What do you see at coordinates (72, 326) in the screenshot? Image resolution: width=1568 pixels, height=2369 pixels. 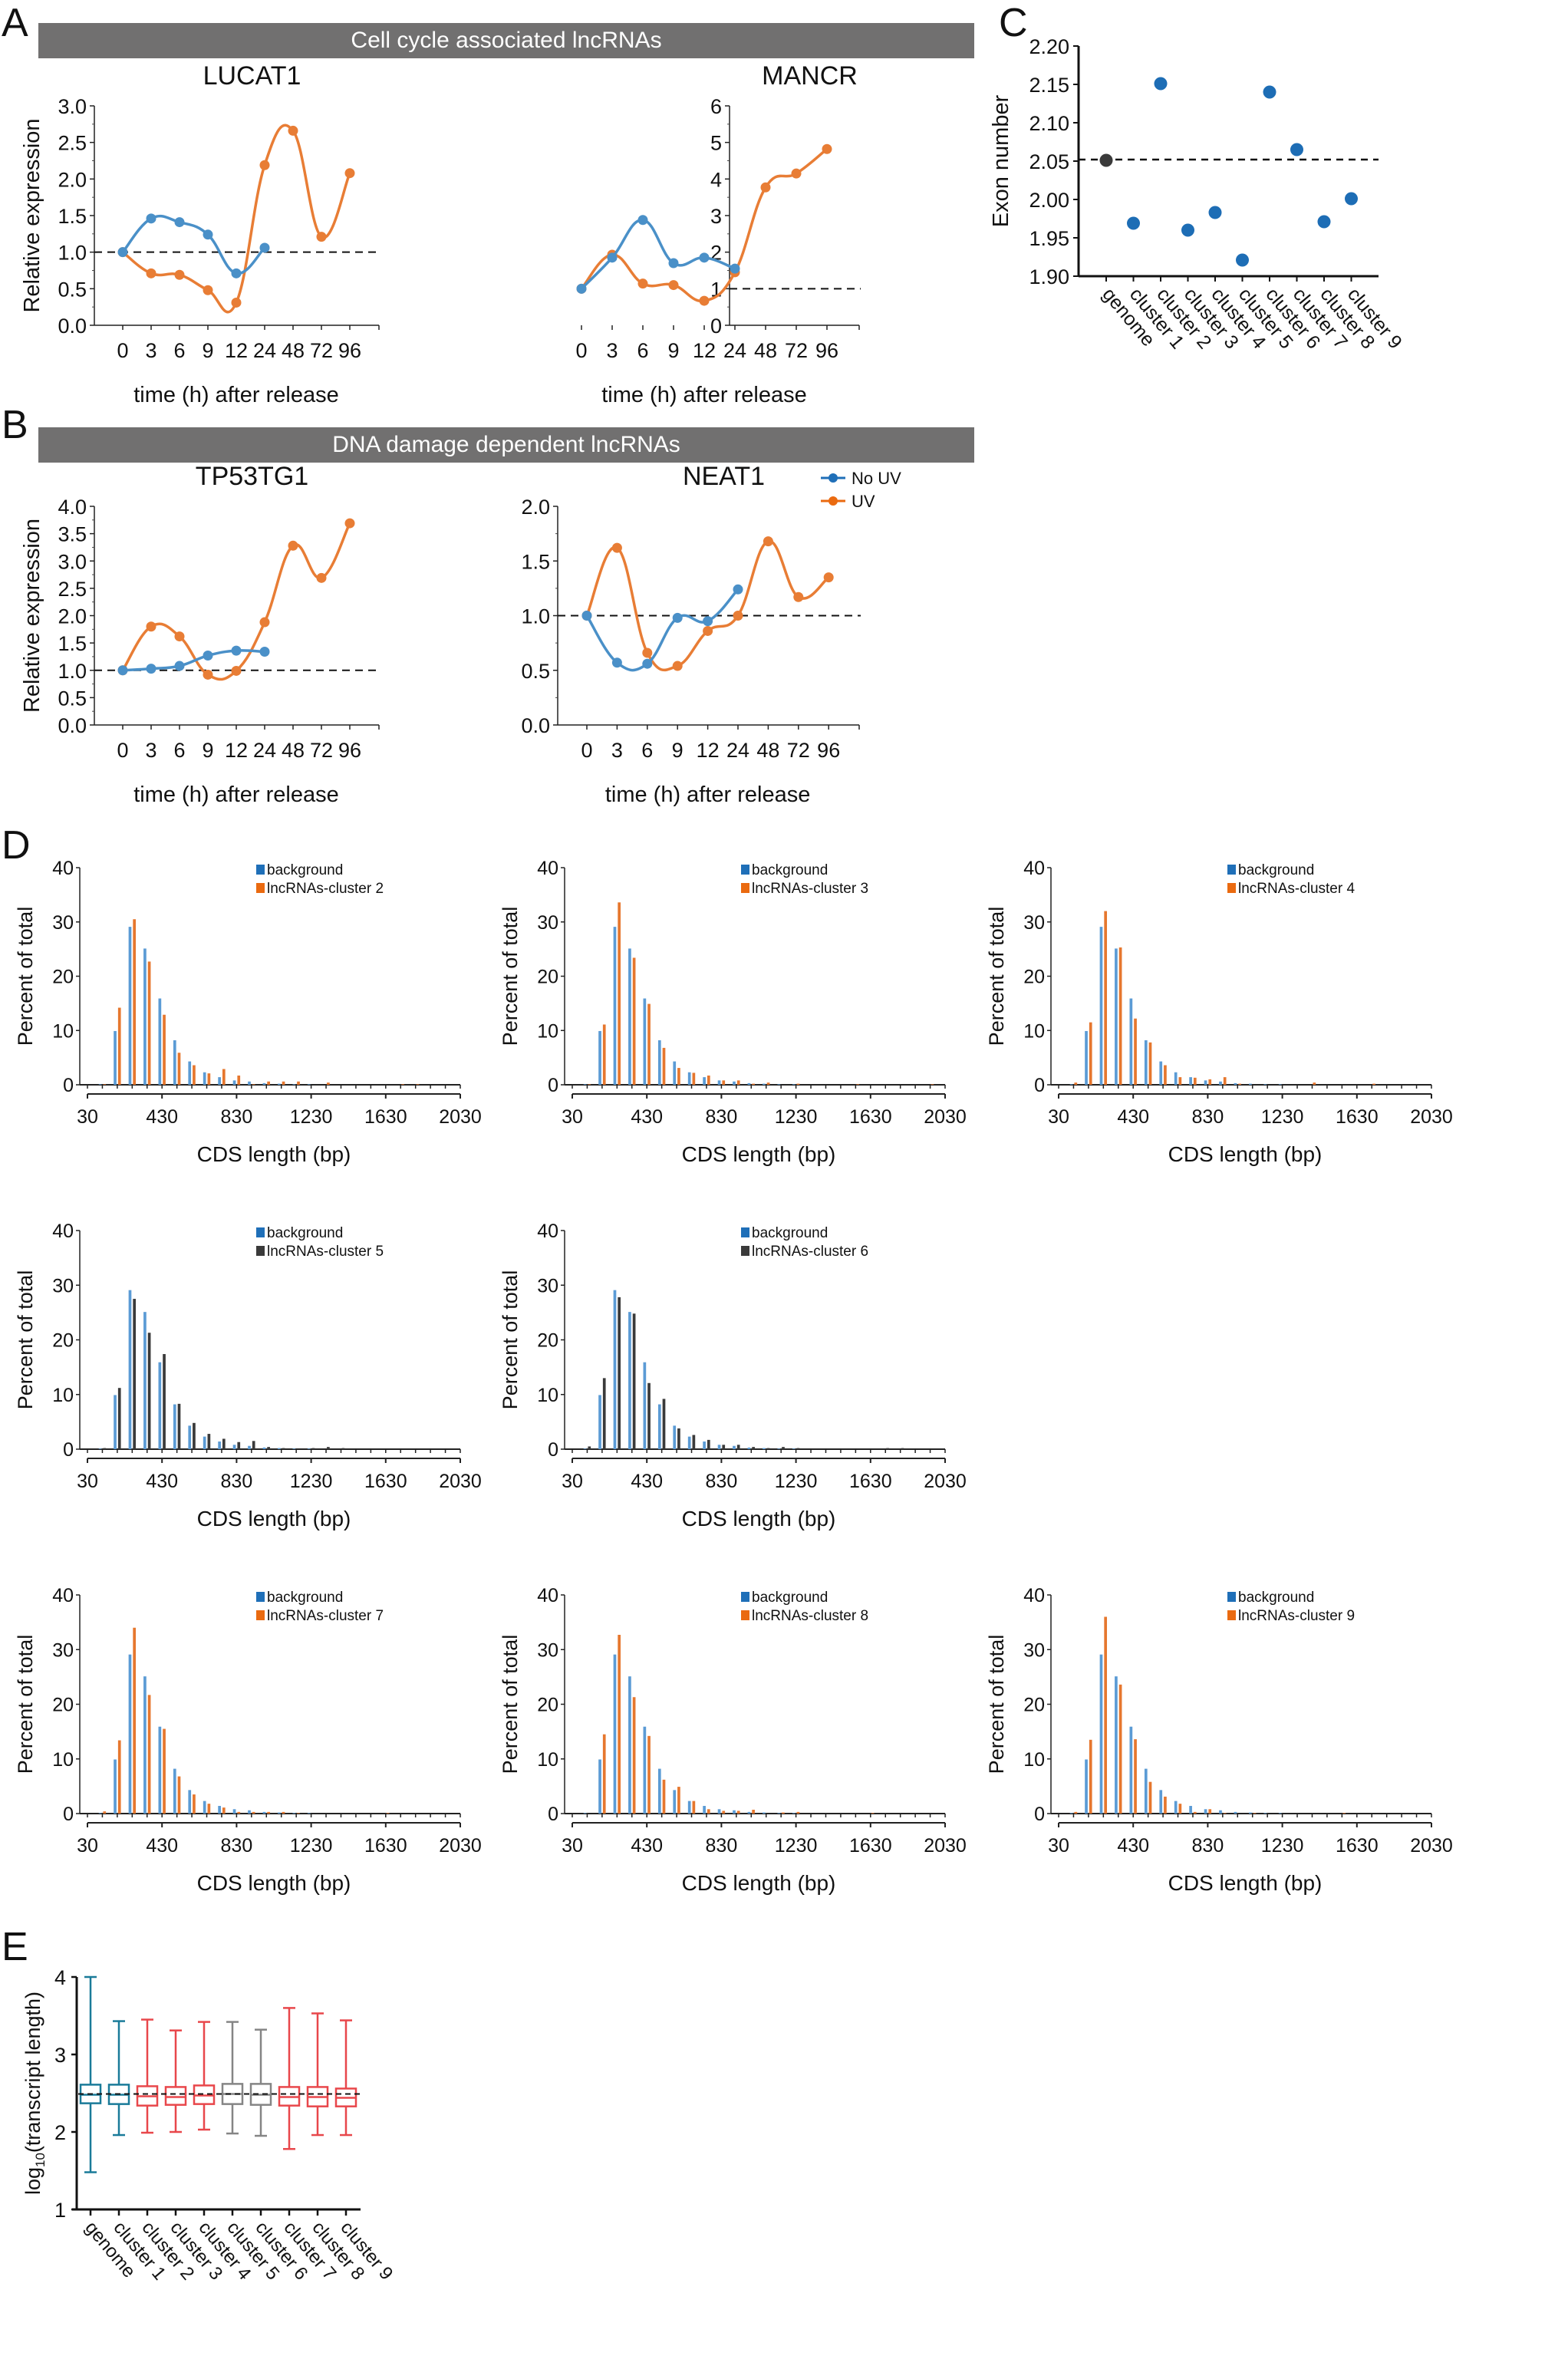 I see `y-tick-label: 0.0` at bounding box center [72, 326].